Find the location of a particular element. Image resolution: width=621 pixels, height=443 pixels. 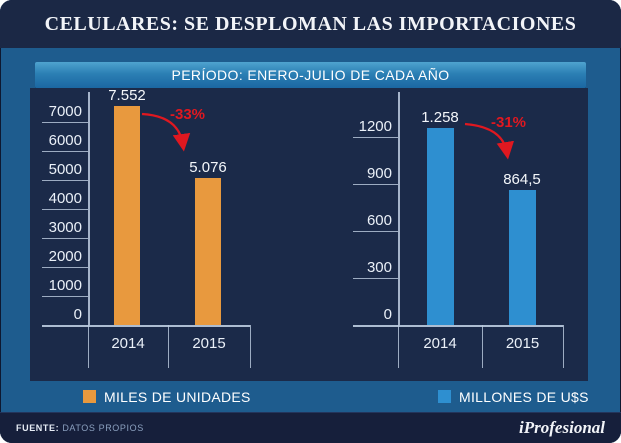

legend-row: MILES DE UNIDADES MILLONES DE U$S is located at coordinates (310, 396).